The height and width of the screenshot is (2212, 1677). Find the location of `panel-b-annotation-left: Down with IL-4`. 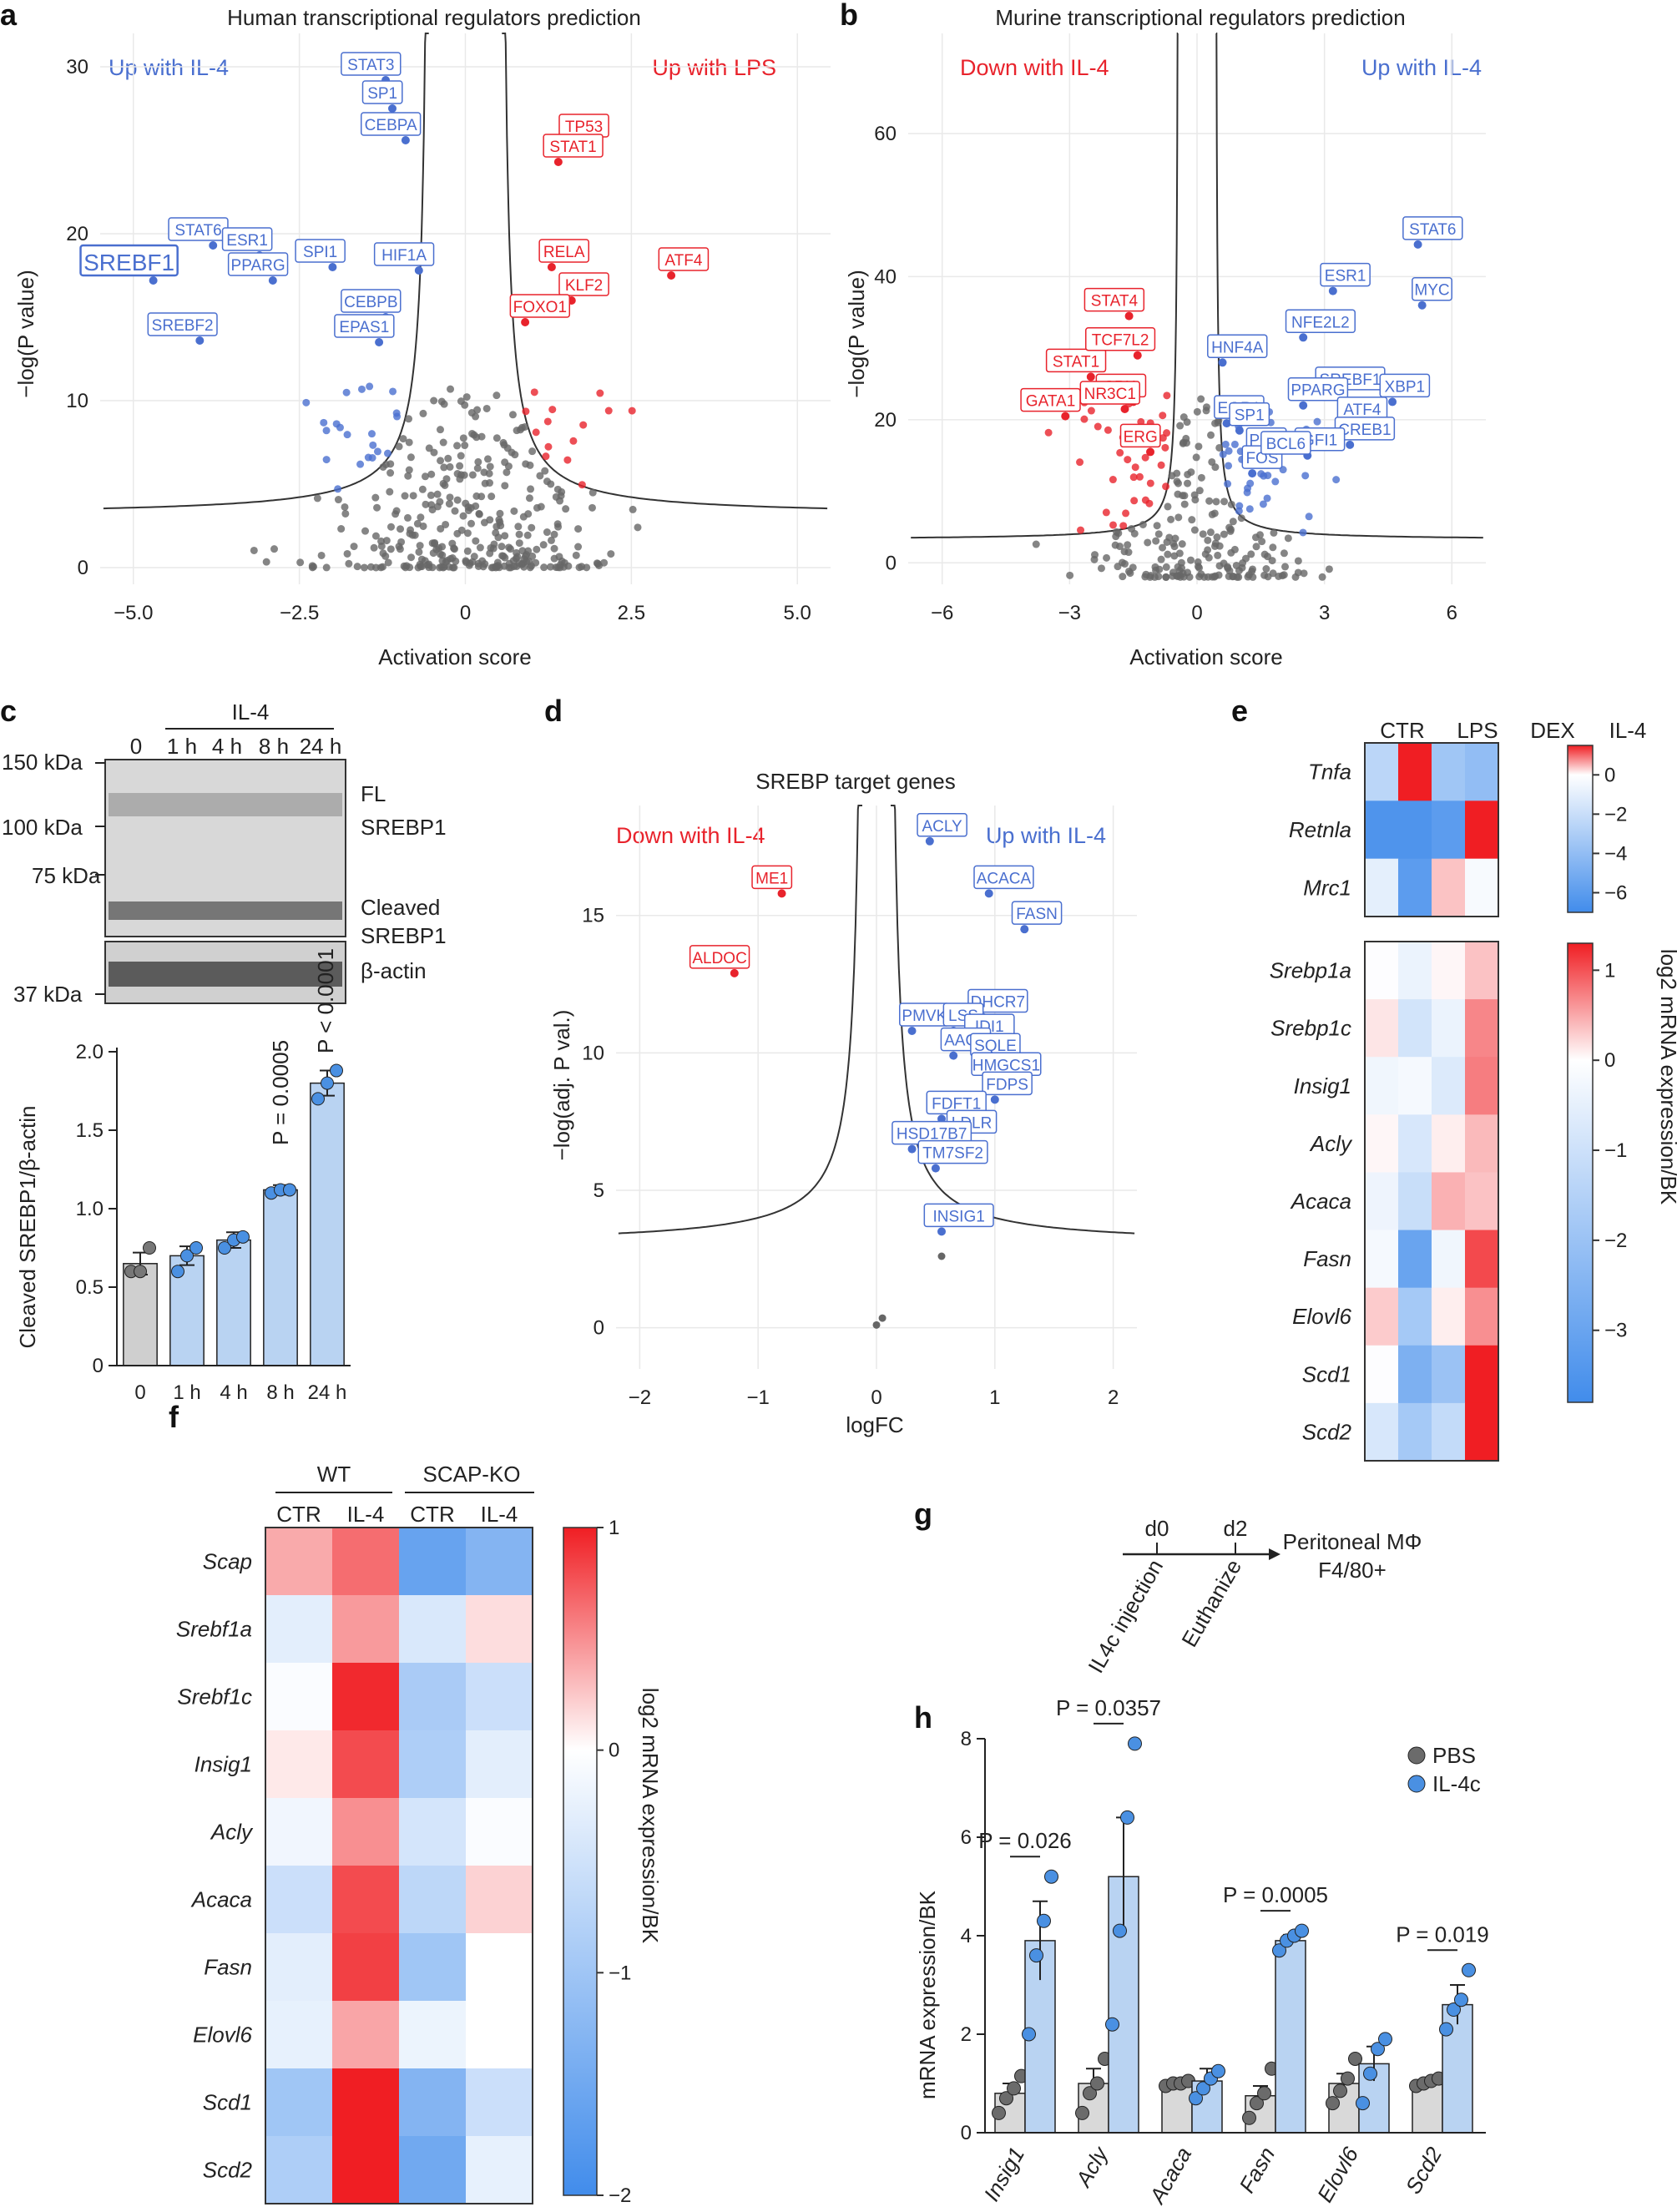

panel-b-annotation-left: Down with IL-4 is located at coordinates (1034, 67).